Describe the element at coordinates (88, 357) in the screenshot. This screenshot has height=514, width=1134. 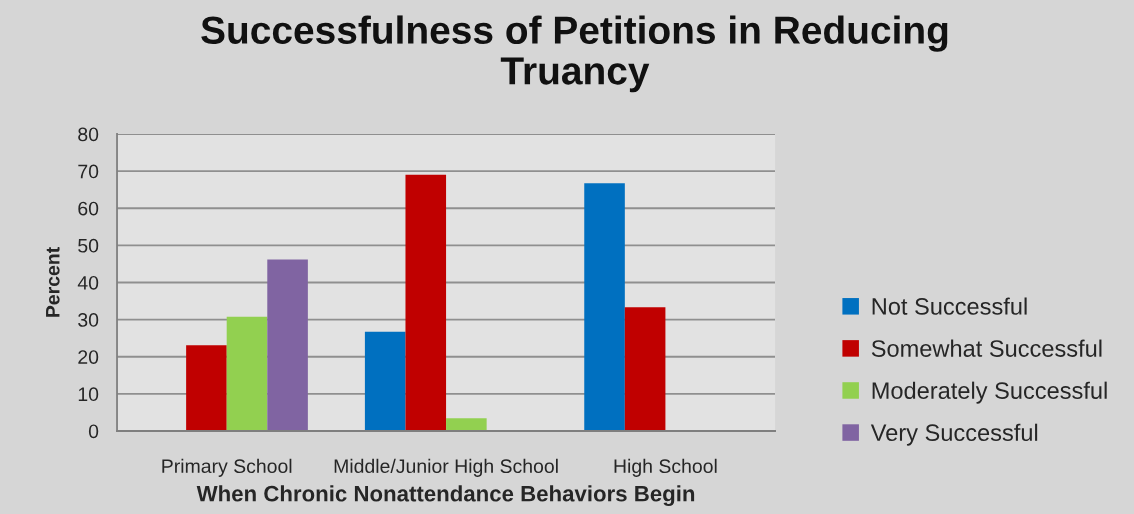
I see `y-tick-label: 20` at that location.